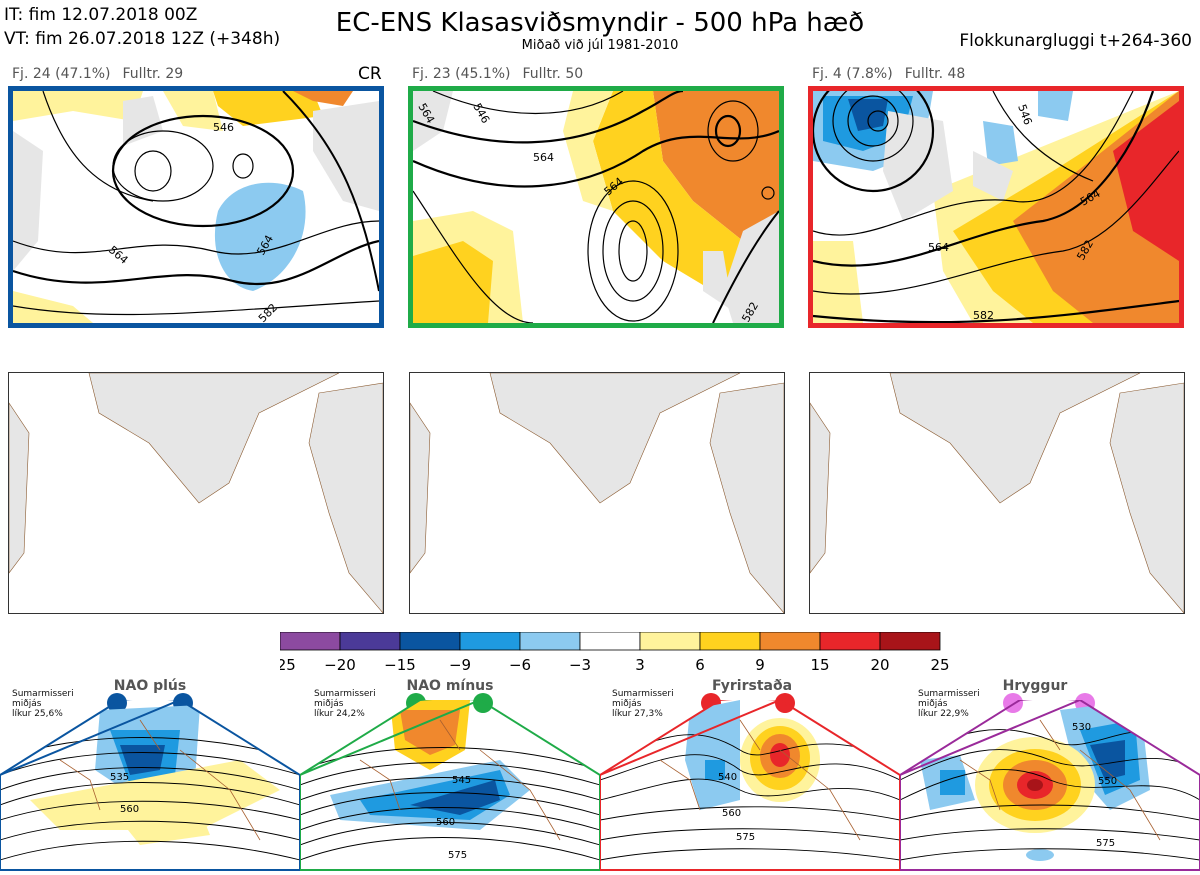  What do you see at coordinates (750, 784) in the screenshot?
I see `regime-map-blocking: 540 560 575` at bounding box center [750, 784].